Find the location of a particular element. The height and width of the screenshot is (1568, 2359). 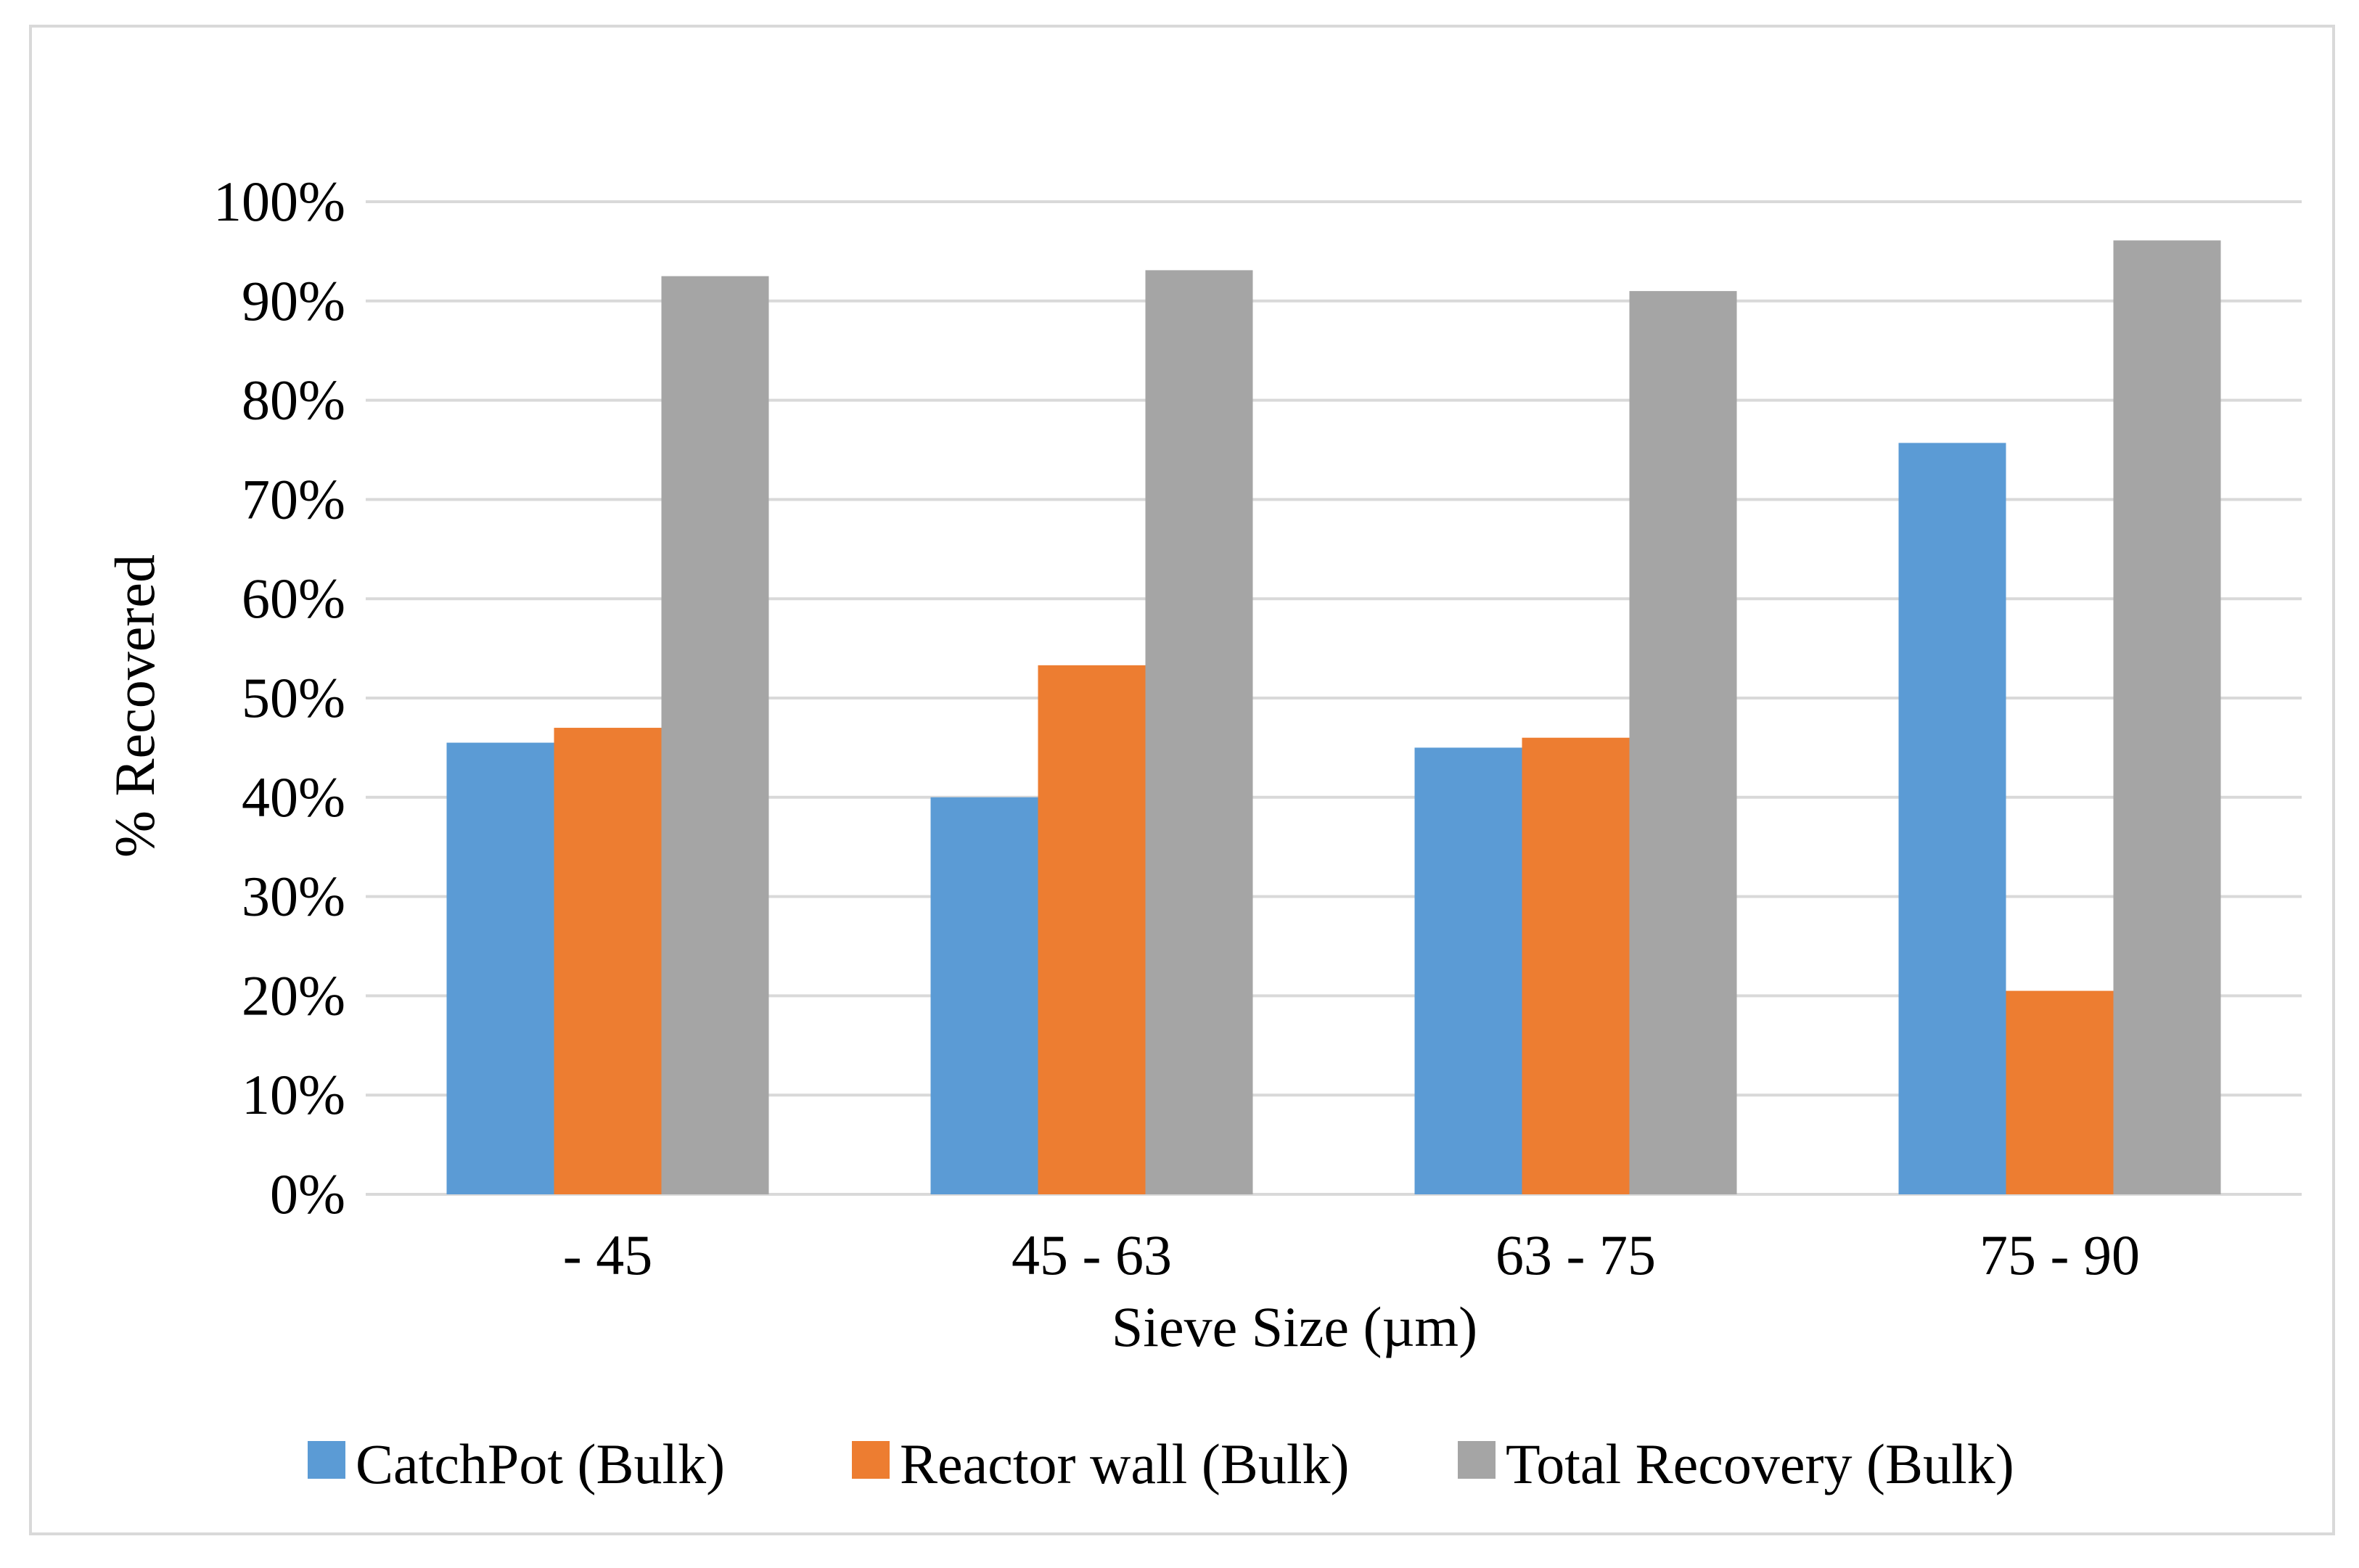

y-tick-label: 10% is located at coordinates (293, 1094).